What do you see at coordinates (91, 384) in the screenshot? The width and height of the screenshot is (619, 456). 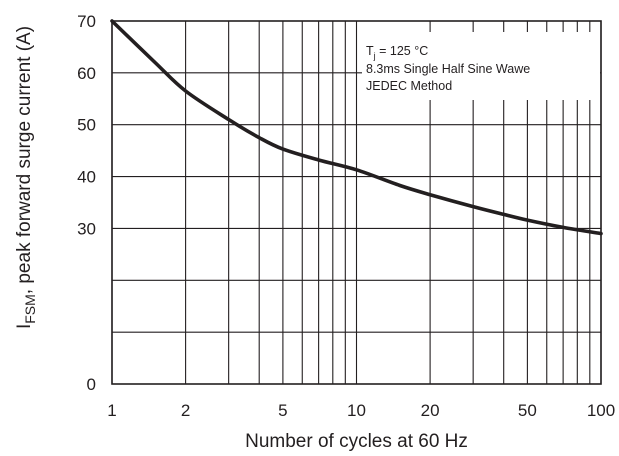 I see `y-tick-label: 0` at bounding box center [91, 384].